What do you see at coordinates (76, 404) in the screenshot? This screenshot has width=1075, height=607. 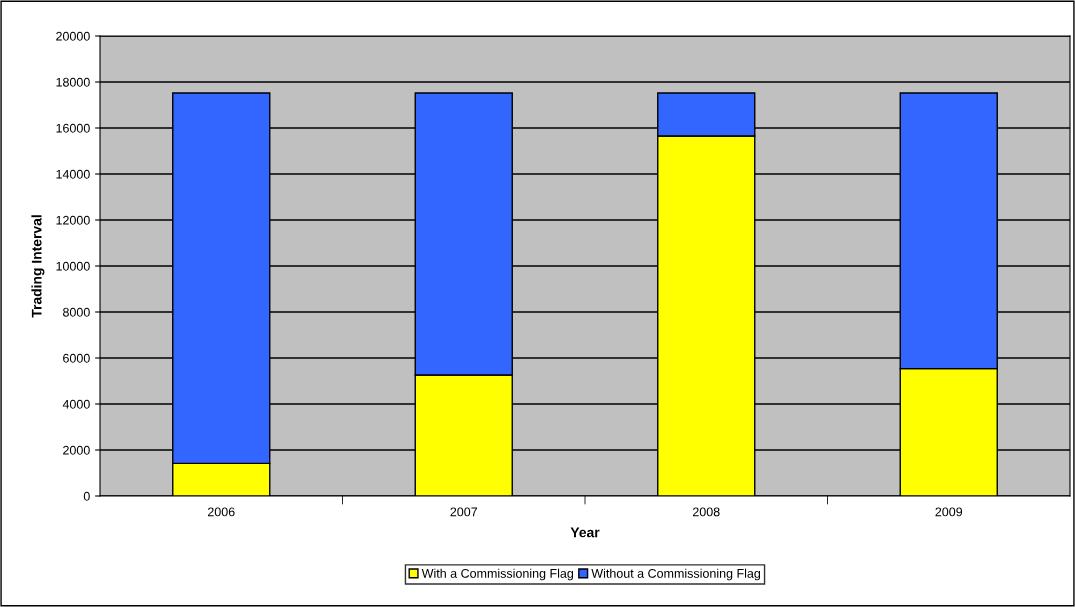 I see `y-tick-label: 4000` at bounding box center [76, 404].